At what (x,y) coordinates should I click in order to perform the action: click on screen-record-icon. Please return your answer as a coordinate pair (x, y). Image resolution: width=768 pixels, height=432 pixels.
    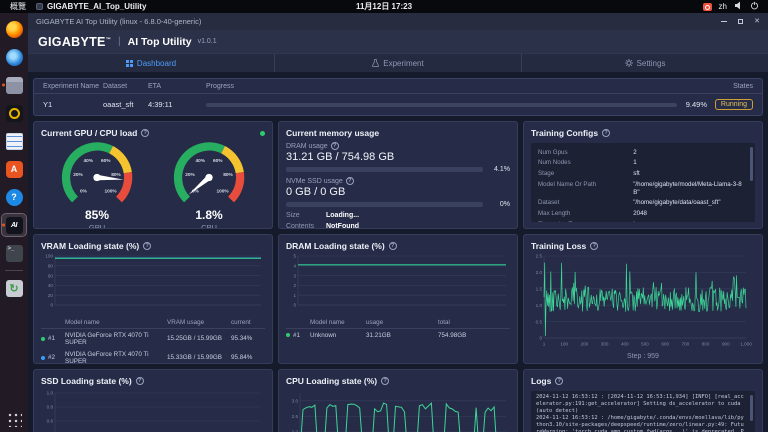
    Looking at the image, I should click on (707, 6).